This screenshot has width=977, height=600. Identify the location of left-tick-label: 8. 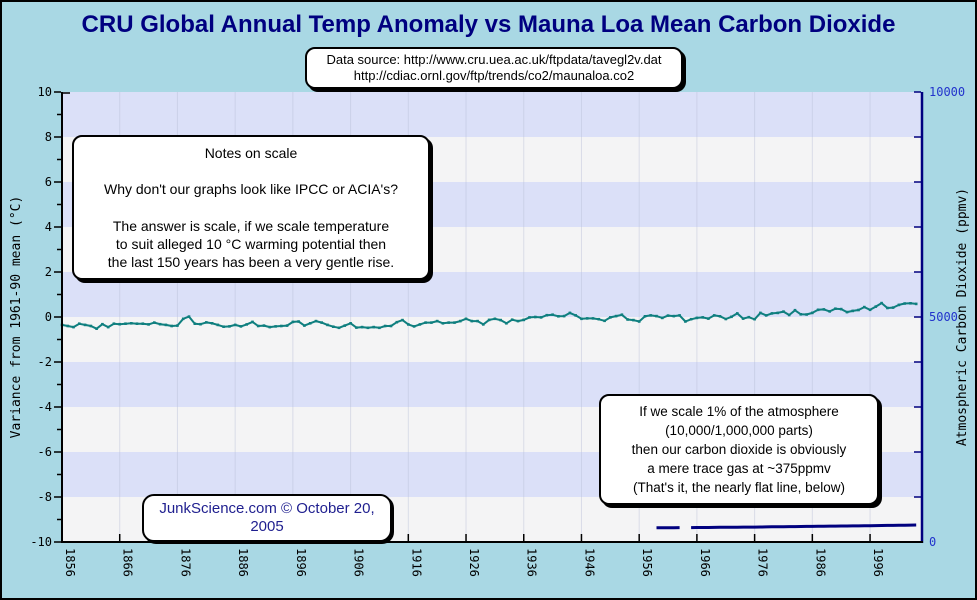
(48, 137).